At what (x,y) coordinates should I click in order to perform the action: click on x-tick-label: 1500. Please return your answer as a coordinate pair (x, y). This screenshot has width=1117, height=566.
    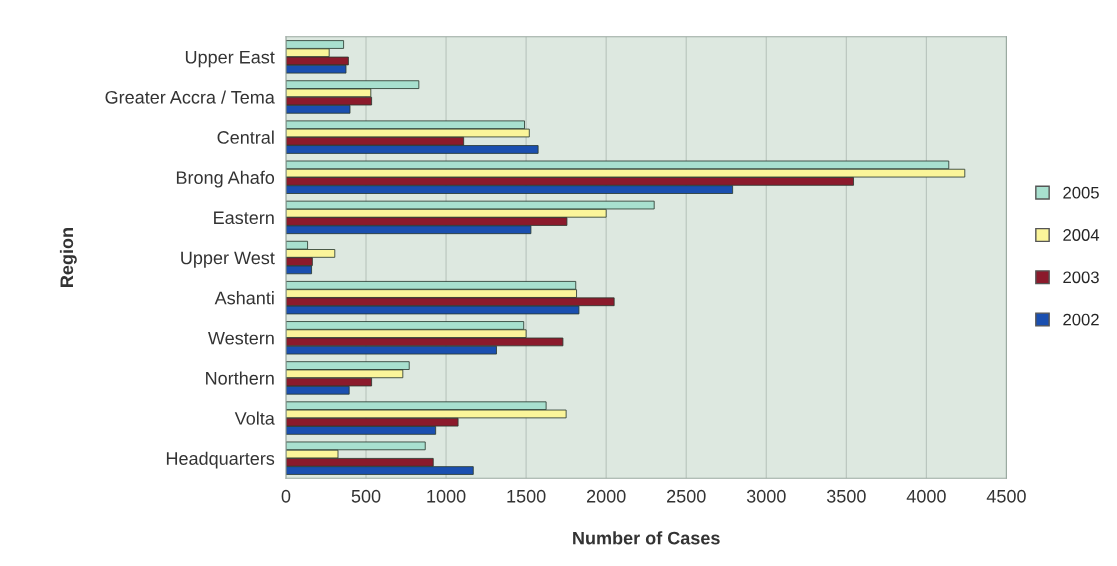
    Looking at the image, I should click on (526, 496).